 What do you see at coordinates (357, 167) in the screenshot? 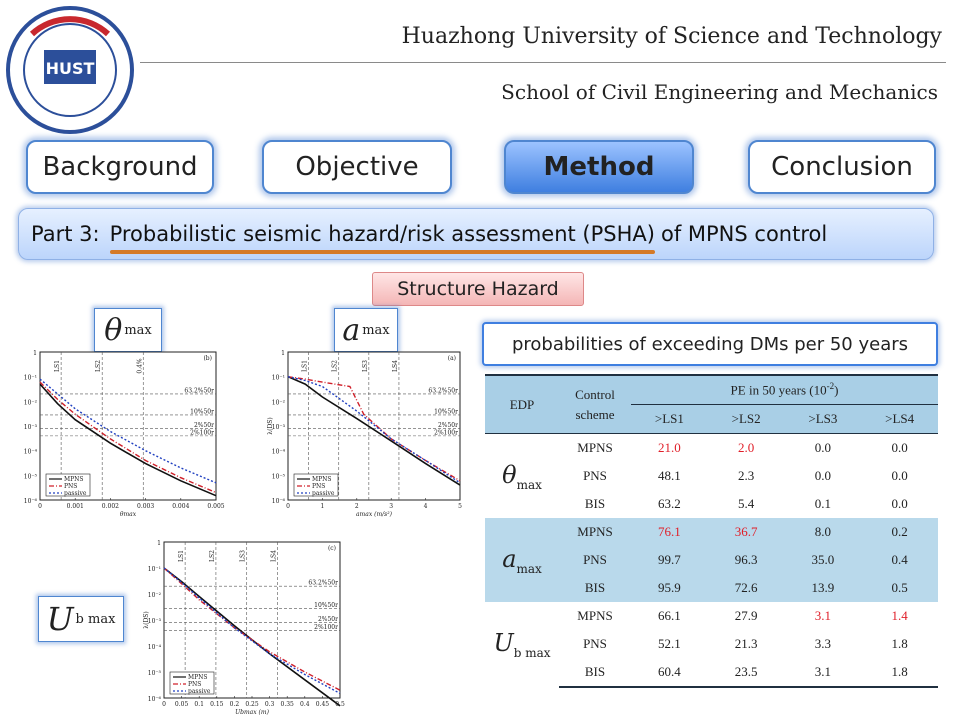
I see `tab-objective: Objective` at bounding box center [357, 167].